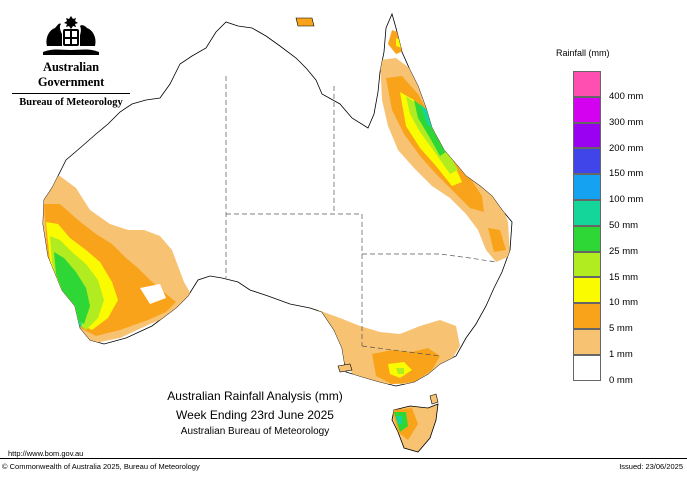 The image size is (687, 478). Describe the element at coordinates (621, 112) in the screenshot. I see `legend-item: 300 mm` at that location.